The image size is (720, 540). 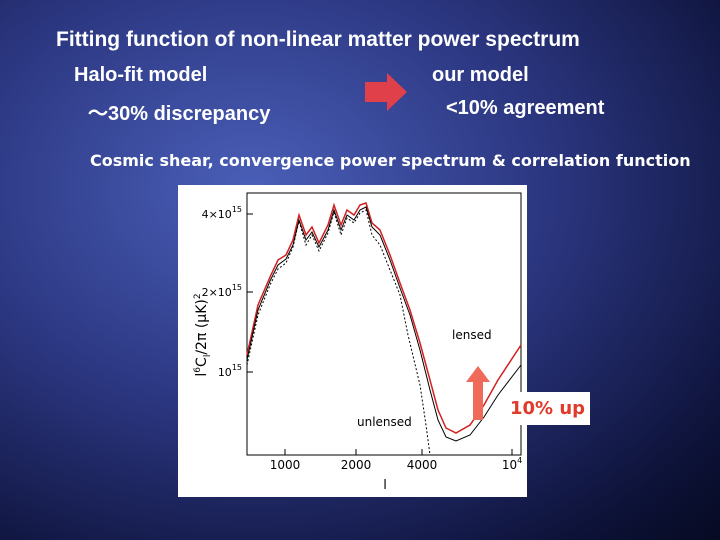 I want to click on left-label: Halo-fit model, so click(x=141, y=75).